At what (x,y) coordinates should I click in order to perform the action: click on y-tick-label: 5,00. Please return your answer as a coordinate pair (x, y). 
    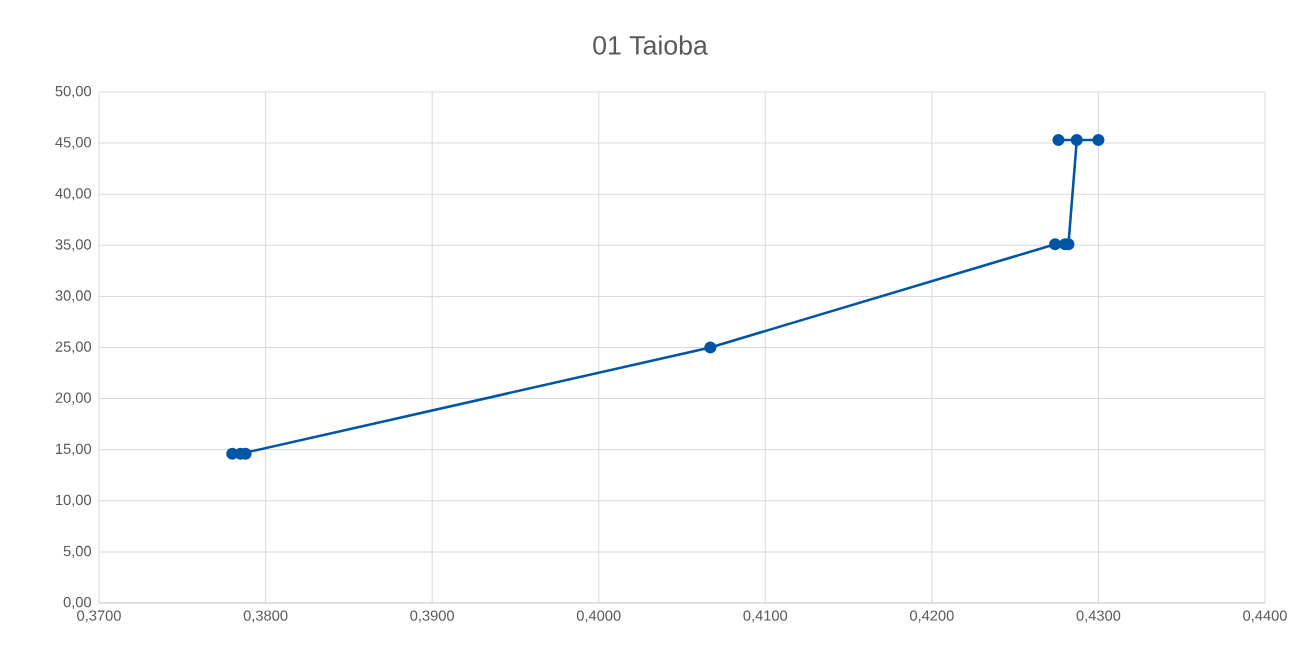
    Looking at the image, I should click on (77, 551).